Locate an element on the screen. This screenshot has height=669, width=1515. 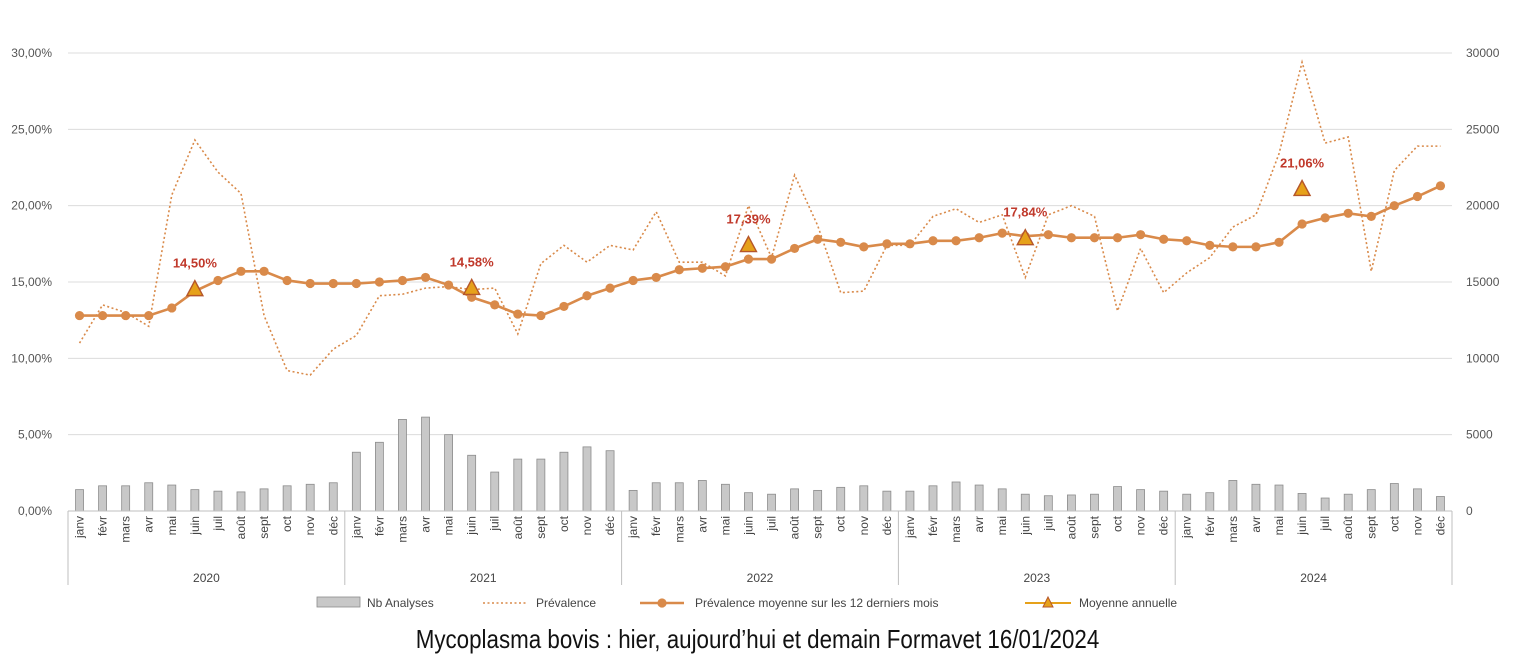
left-axis-ticks: 0,00% 5,00% 10,00% 15,00% 20,00% 25,00% 30,00% is located at coordinates (31, 282).